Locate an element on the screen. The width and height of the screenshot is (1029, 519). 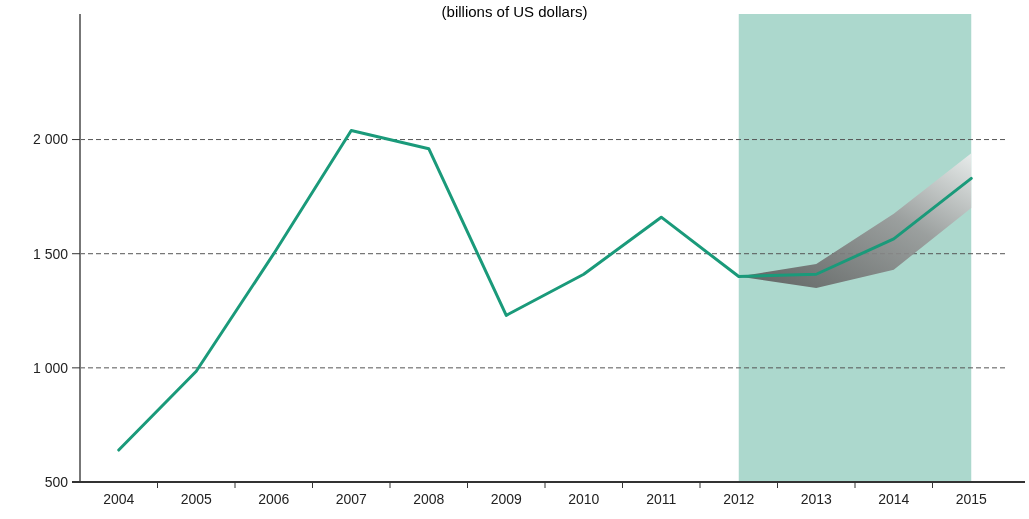
chart-title: (billions of US dollars) is located at coordinates (514, 12).